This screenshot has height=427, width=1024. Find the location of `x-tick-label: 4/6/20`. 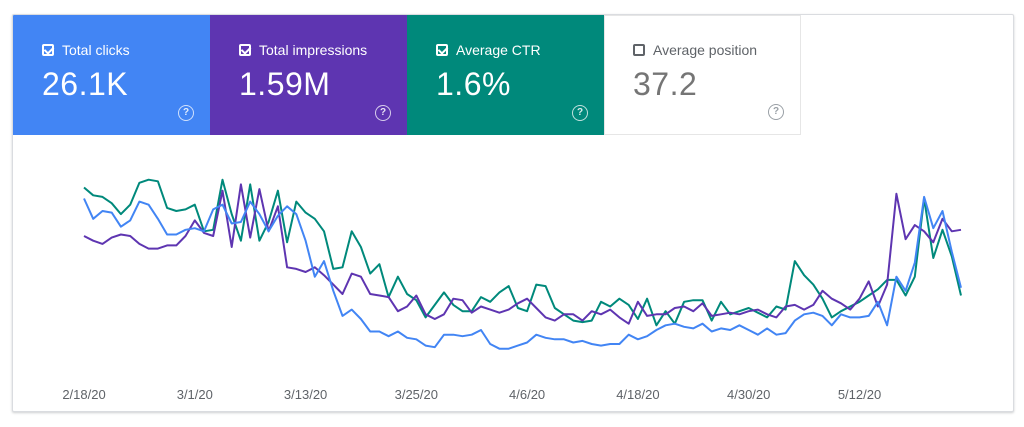

x-tick-label: 4/6/20 is located at coordinates (527, 394).